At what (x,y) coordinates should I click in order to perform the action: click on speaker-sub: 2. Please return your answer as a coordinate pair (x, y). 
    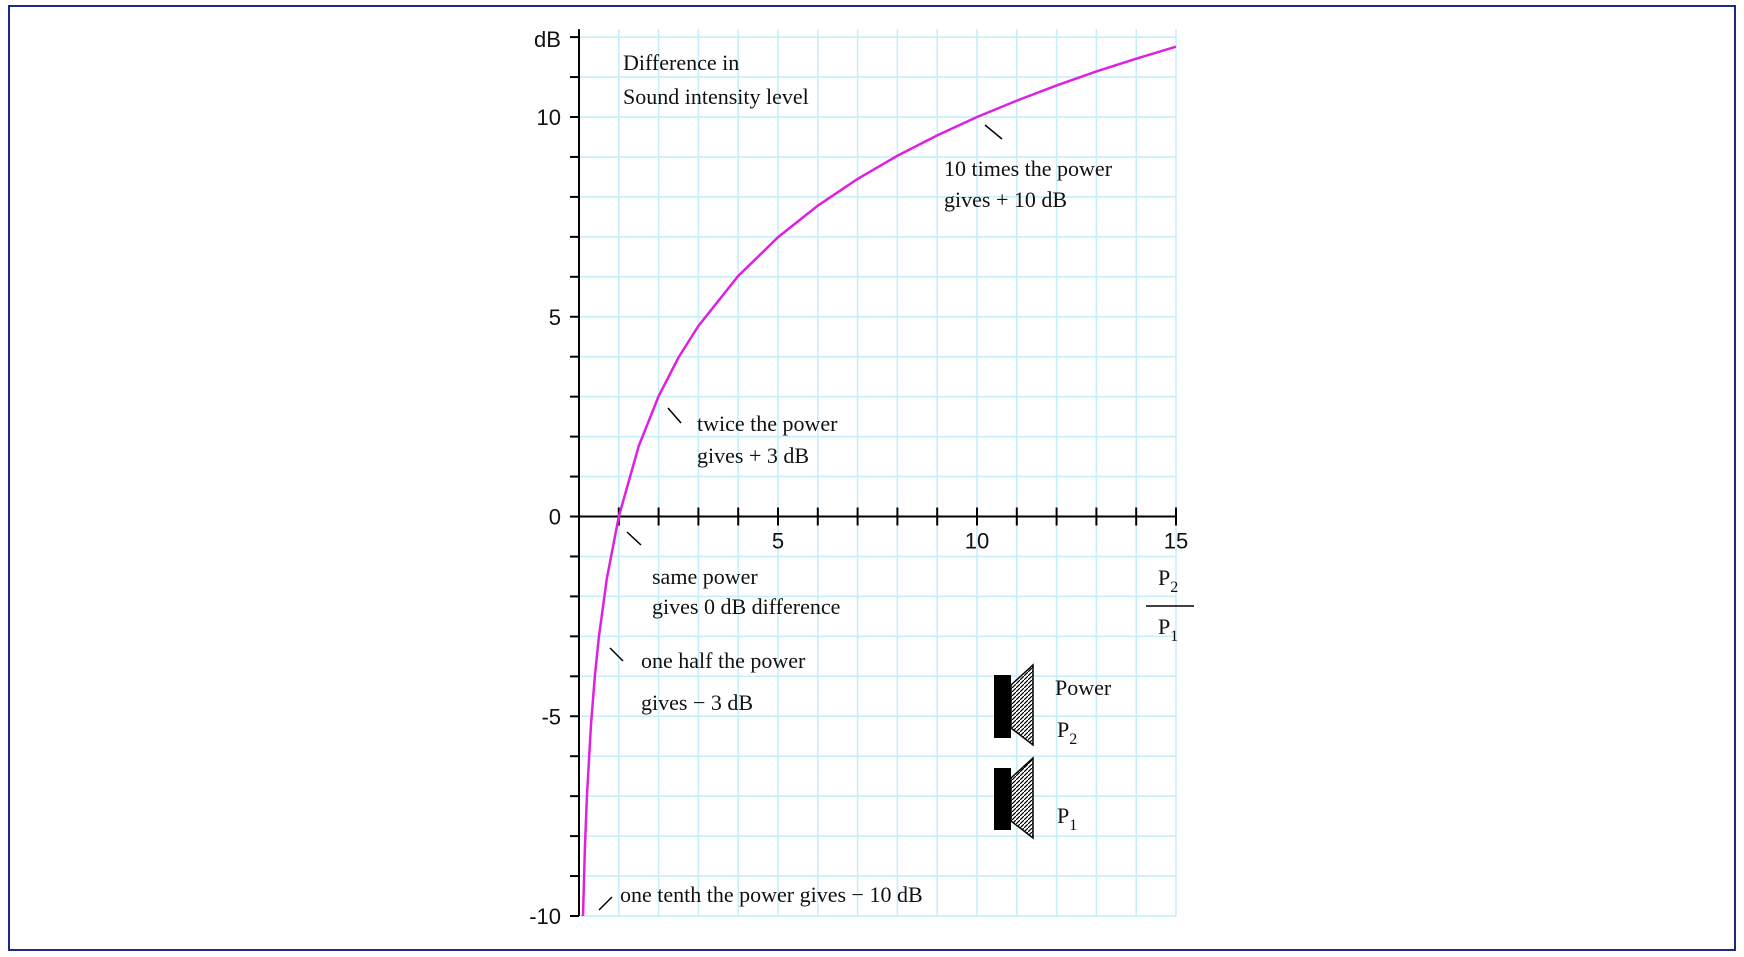
    Looking at the image, I should click on (1073, 739).